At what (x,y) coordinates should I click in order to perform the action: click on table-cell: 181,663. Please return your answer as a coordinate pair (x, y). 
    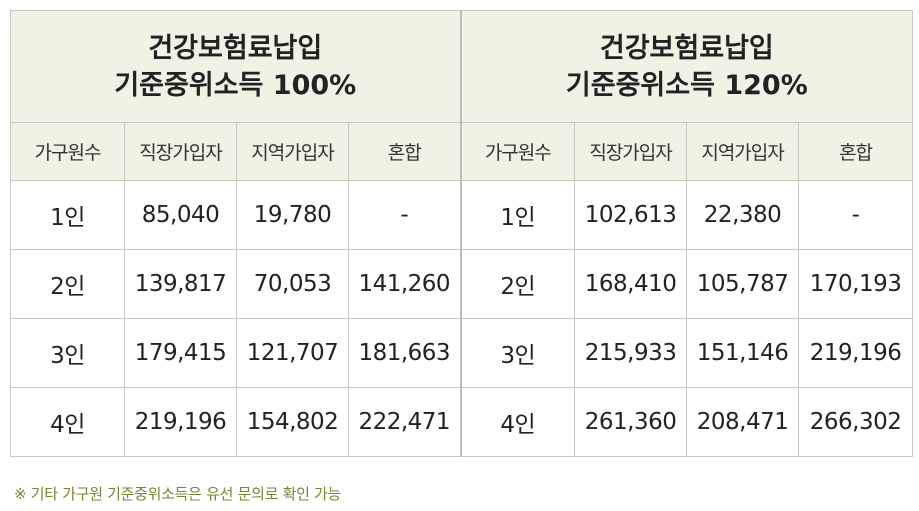
    Looking at the image, I should click on (404, 353).